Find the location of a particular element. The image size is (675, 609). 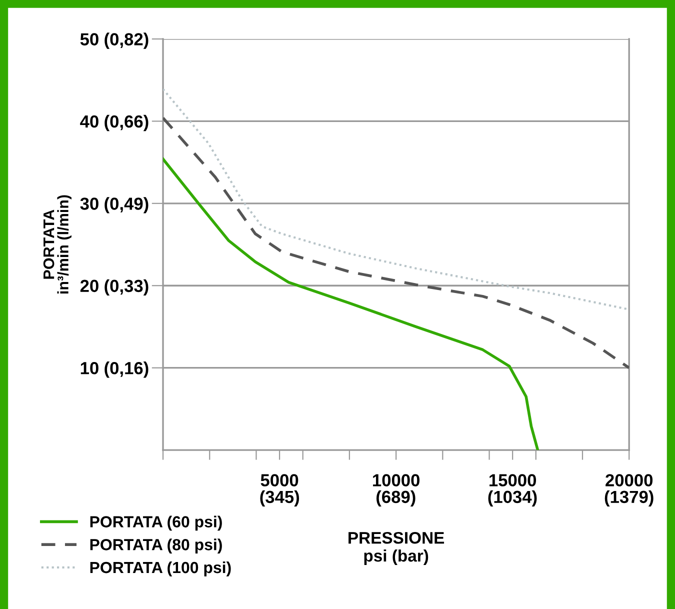

legend-label: PORTATA (60 psi) is located at coordinates (156, 523).